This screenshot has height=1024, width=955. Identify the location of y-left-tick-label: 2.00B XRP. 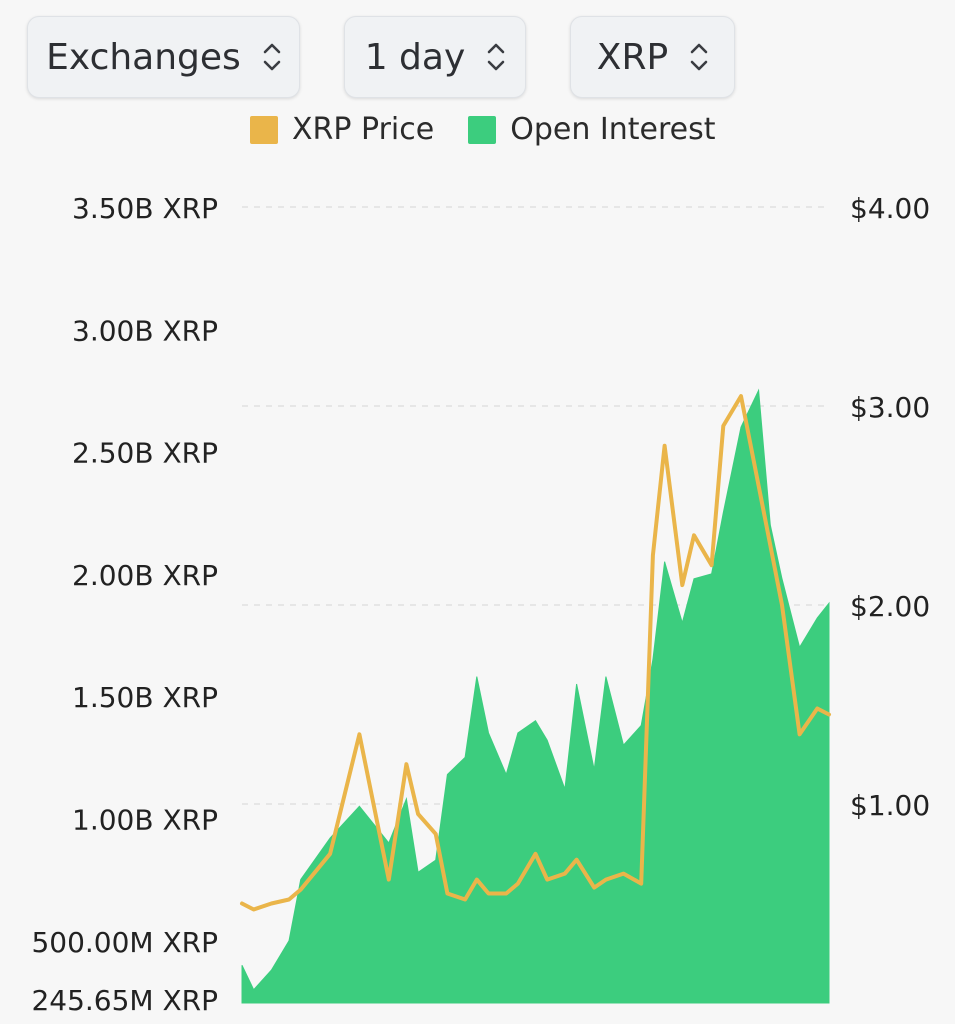
(145, 575).